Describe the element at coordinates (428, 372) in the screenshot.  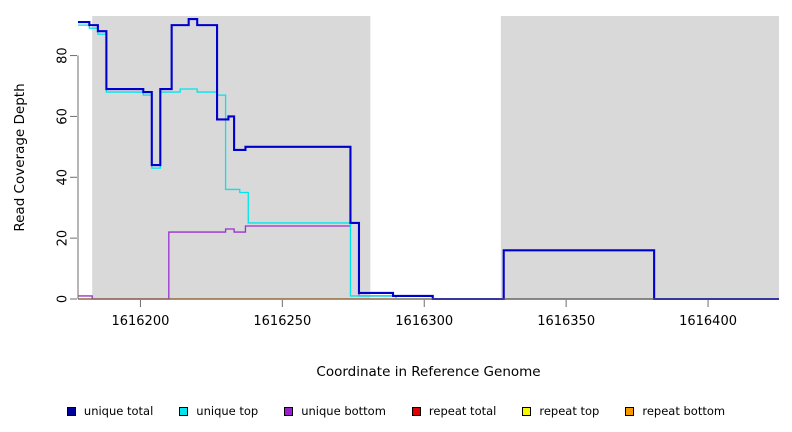
I see `x-axis-title: Coordinate in Reference Genome` at that location.